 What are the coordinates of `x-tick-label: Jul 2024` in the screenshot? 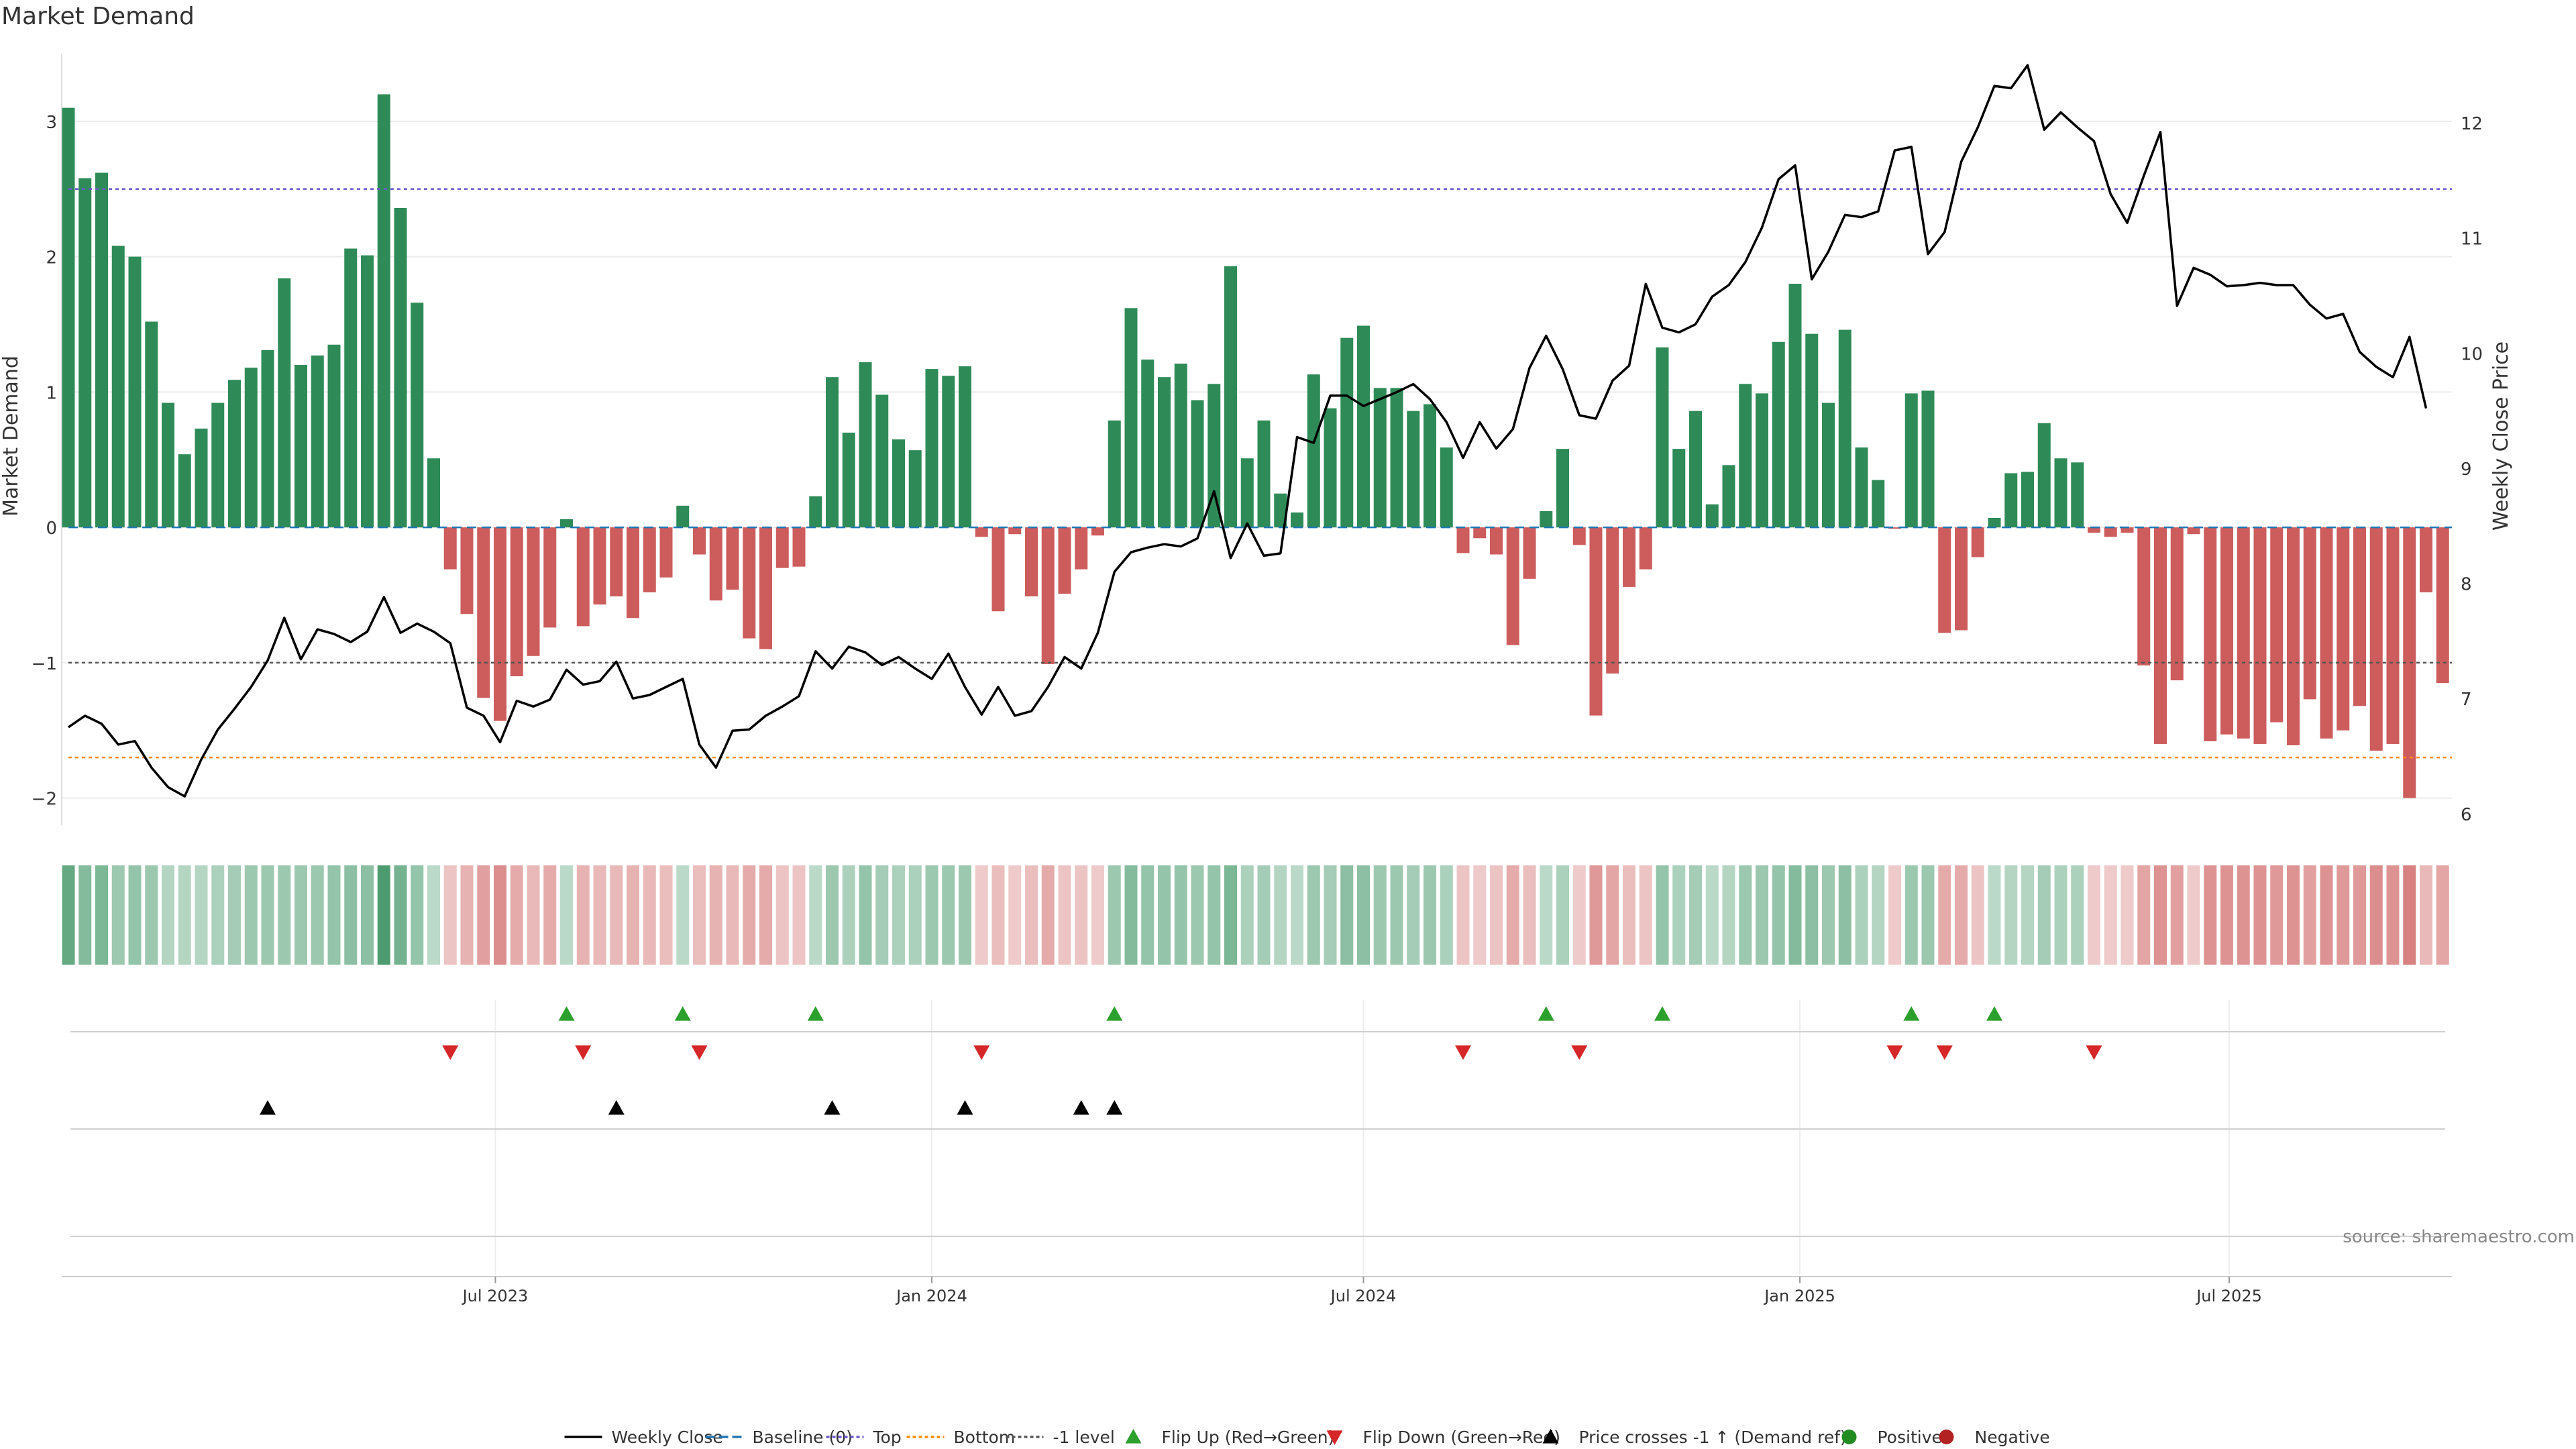 It's located at (1363, 1296).